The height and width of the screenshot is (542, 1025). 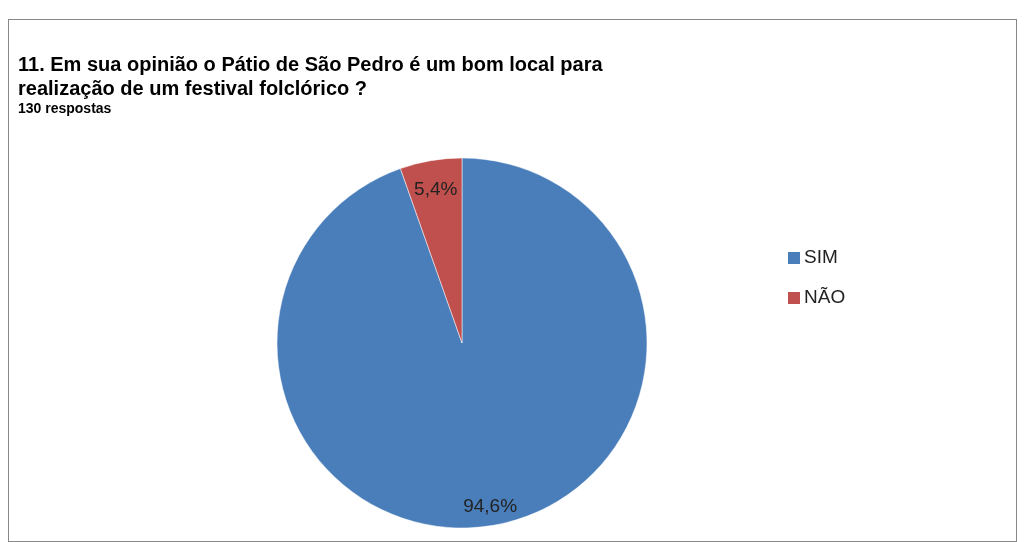 I want to click on chart-title: 11. Em sua opinião o Pátio de São Pedro é um bom local para realização de um festival folclórico ?, so click(x=311, y=76).